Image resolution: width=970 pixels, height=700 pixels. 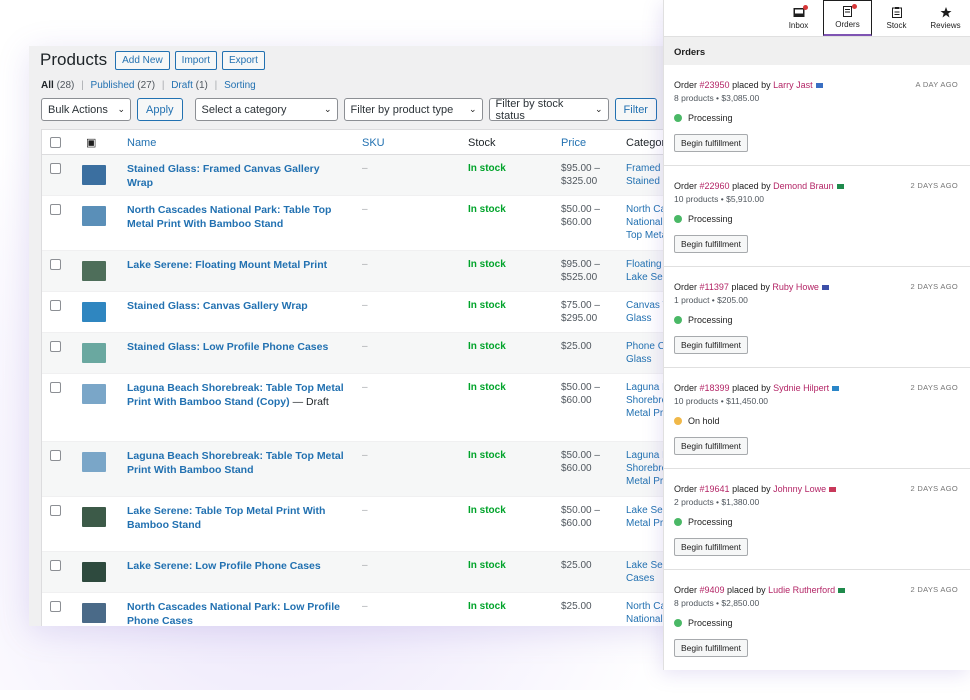 I want to click on customer-link: Demond Braun, so click(x=803, y=186).